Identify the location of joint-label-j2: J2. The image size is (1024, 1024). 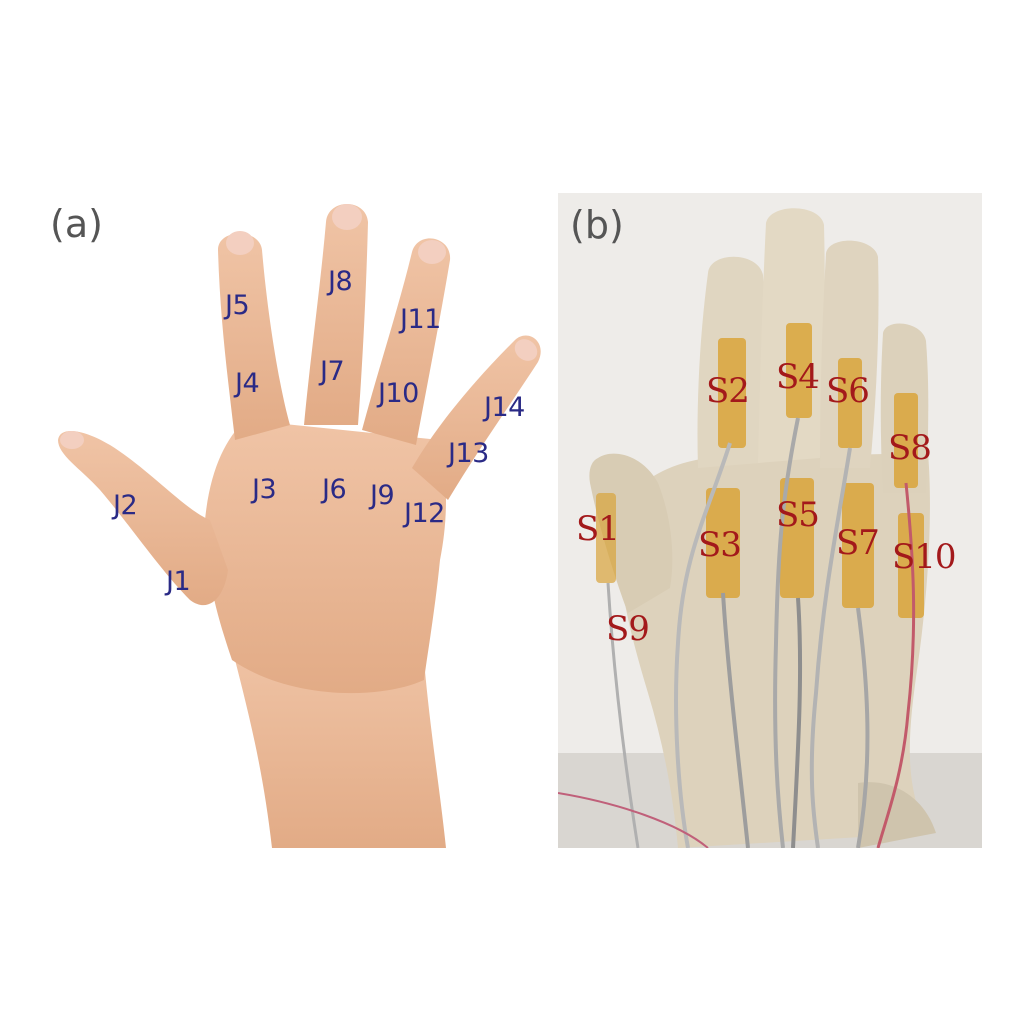
(125, 505).